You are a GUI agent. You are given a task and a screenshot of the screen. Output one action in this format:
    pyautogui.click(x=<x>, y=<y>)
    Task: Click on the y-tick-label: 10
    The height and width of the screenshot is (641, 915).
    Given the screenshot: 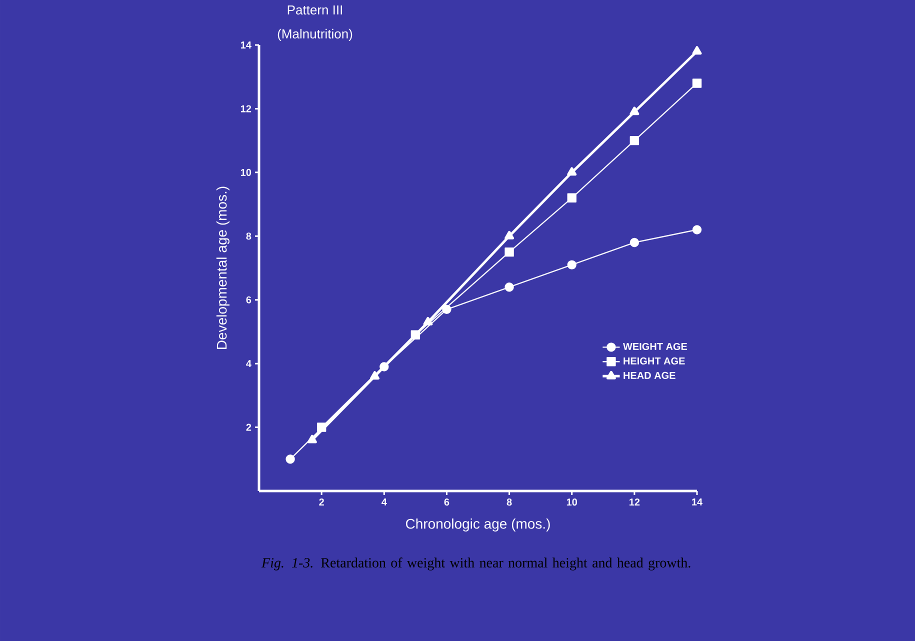 What is the action you would take?
    pyautogui.click(x=246, y=172)
    